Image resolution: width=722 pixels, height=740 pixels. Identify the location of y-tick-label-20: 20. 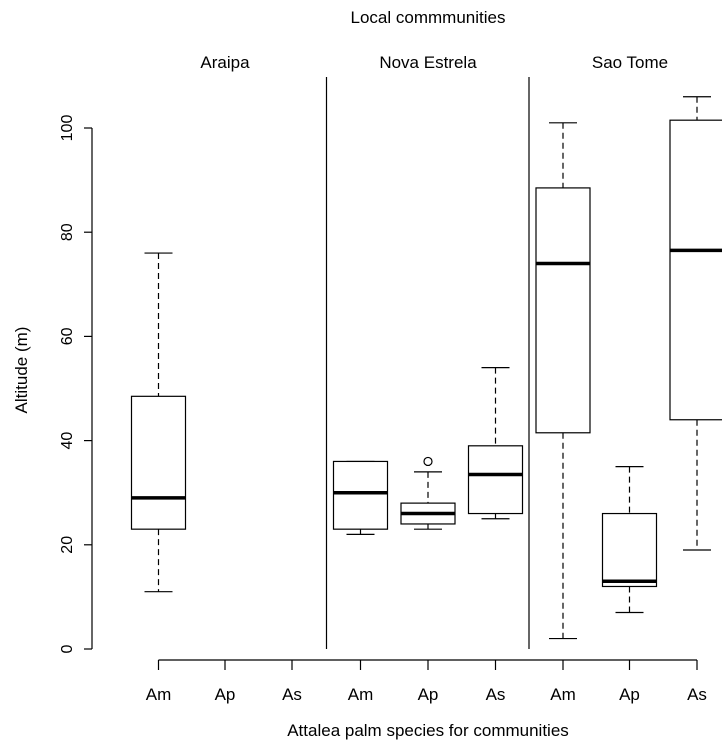
(67, 545).